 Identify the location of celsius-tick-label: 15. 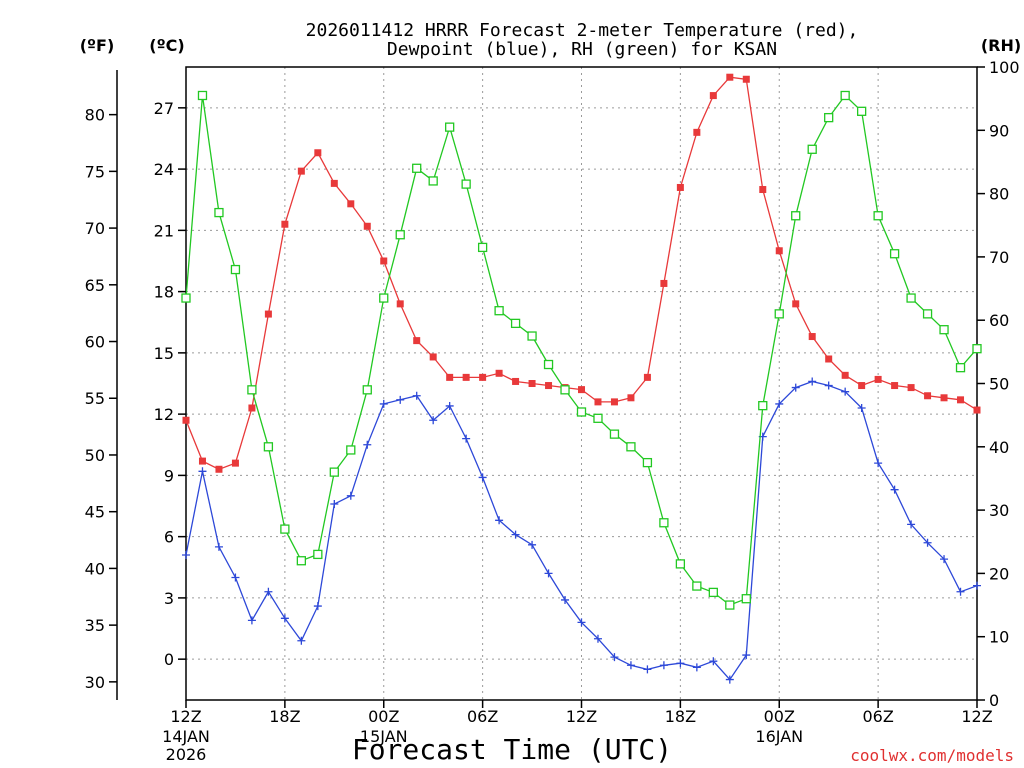
(164, 353).